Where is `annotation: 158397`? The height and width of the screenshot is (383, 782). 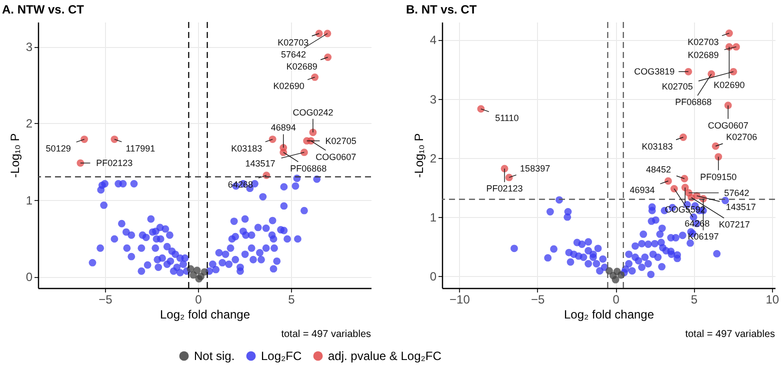 annotation: 158397 is located at coordinates (535, 168).